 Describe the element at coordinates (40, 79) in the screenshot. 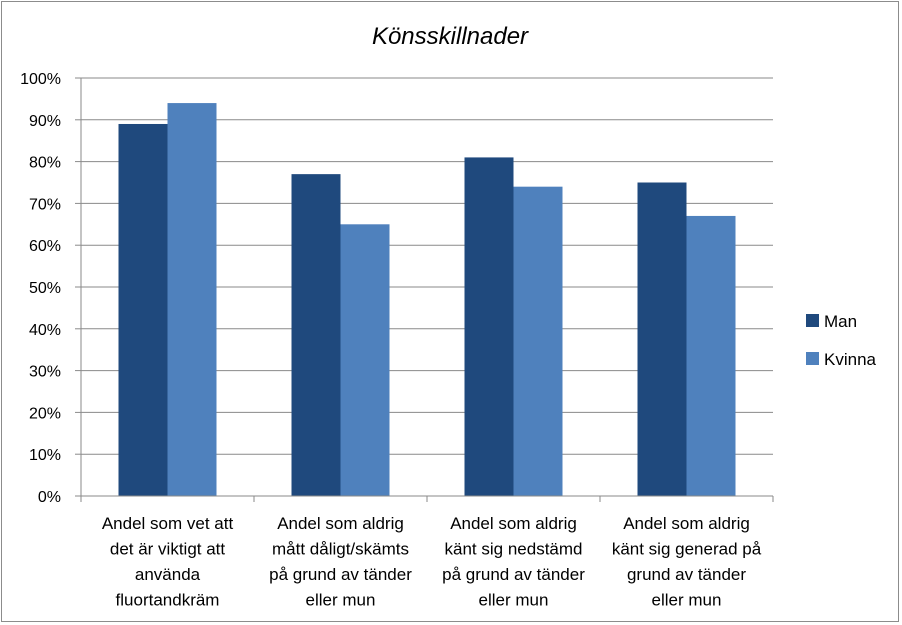

I see `y-tick-label: 100%` at that location.